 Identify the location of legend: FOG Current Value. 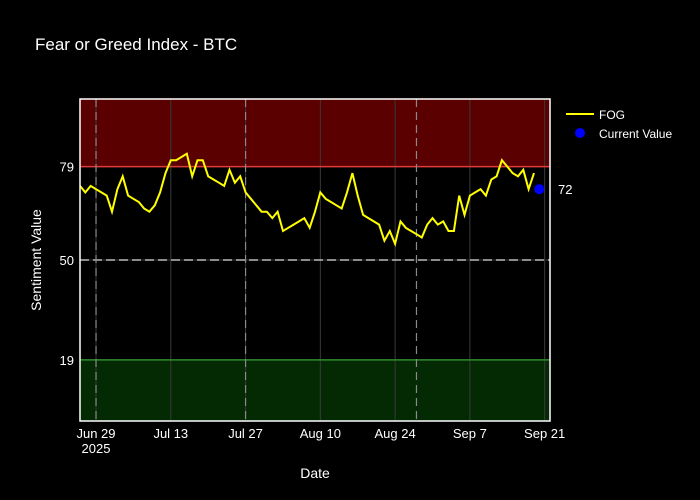
(619, 124).